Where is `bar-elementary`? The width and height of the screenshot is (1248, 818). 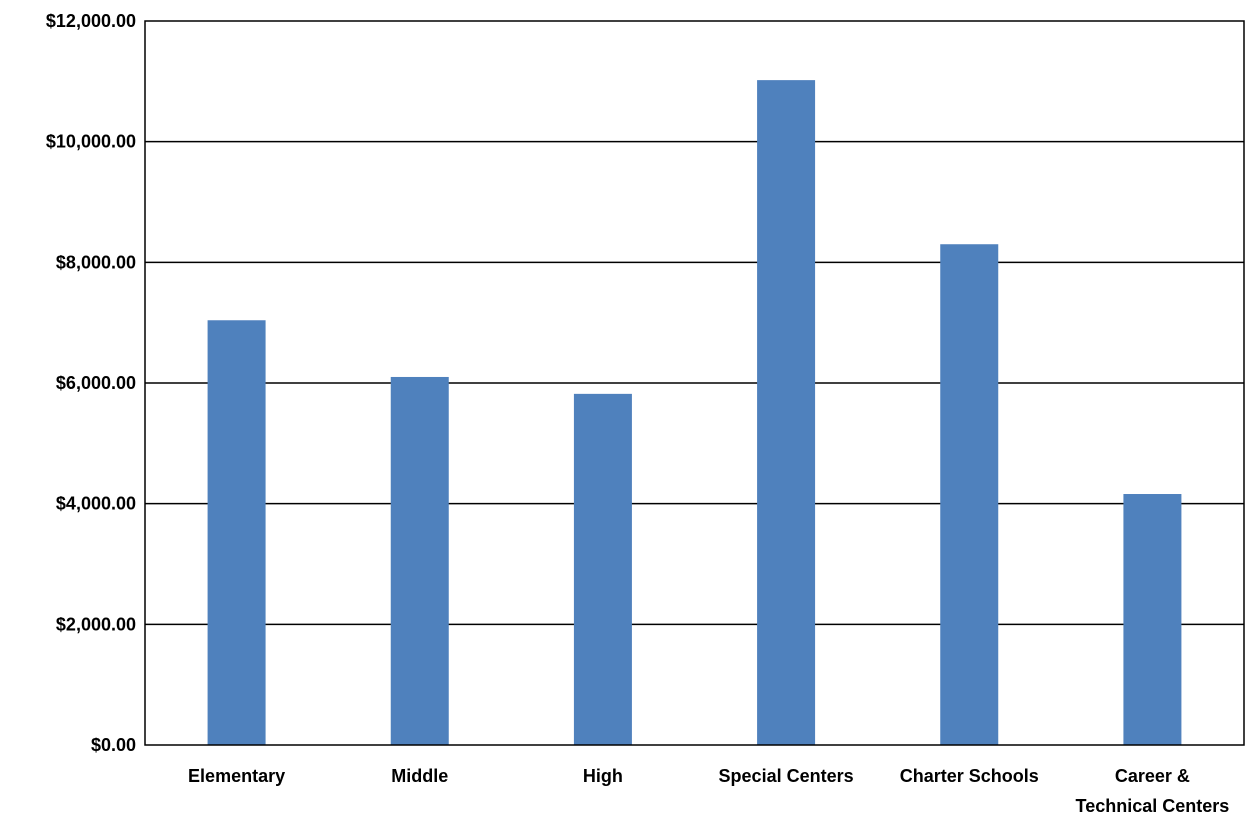 bar-elementary is located at coordinates (236, 532).